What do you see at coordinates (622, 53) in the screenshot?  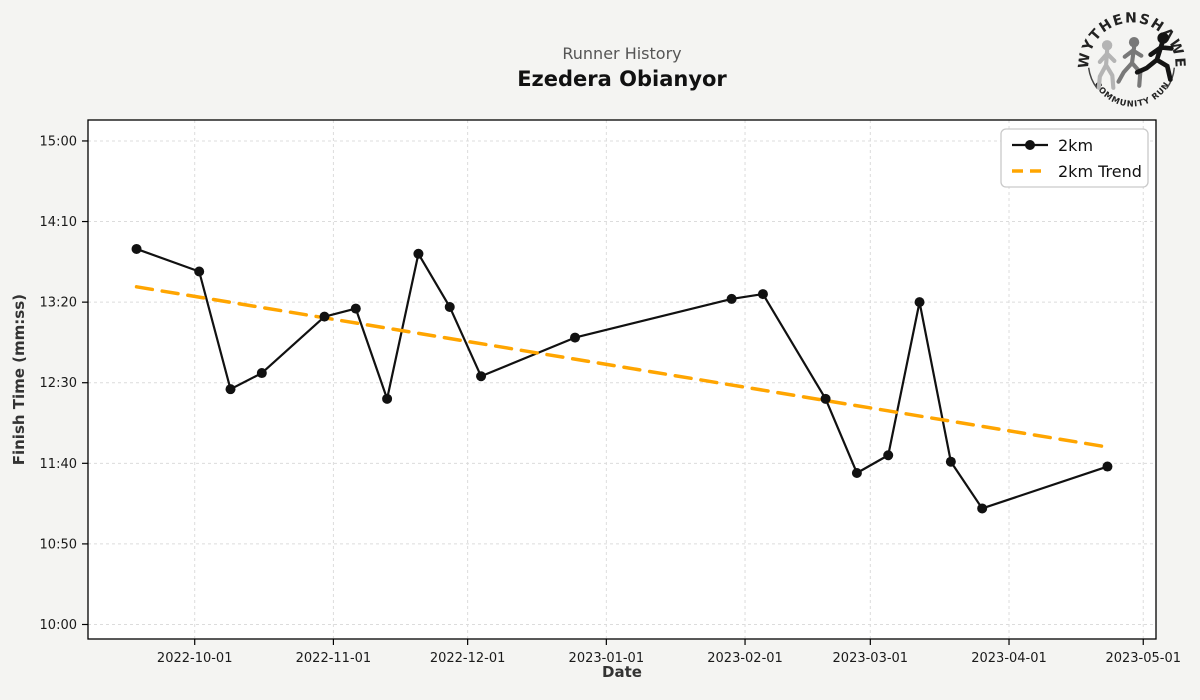 I see `chart-title: Runner History` at bounding box center [622, 53].